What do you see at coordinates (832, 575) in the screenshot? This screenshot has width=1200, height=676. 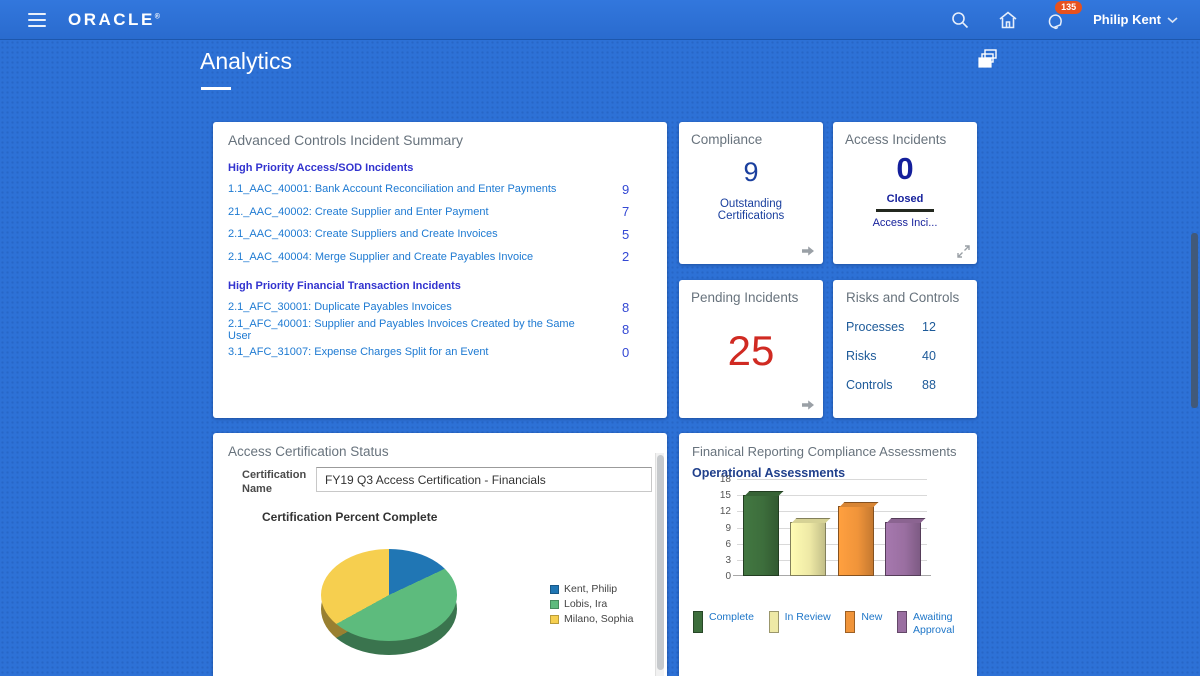 I see `x-axis-line` at bounding box center [832, 575].